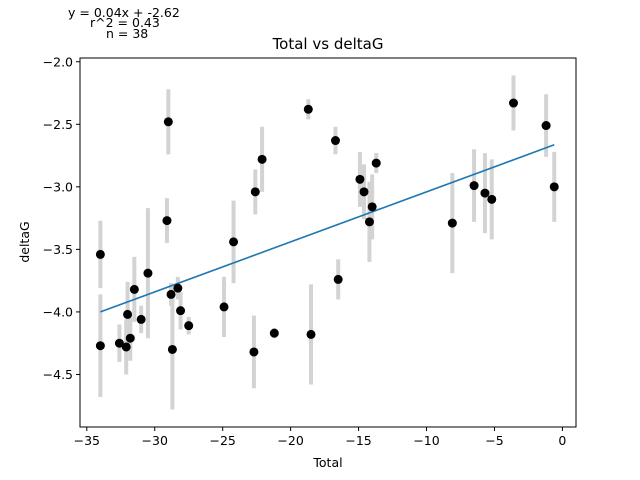 The height and width of the screenshot is (480, 640). What do you see at coordinates (61, 218) in the screenshot?
I see `y-axis: −4.5 −4.0 −3.5 −3.0 −2.5 −2.0` at bounding box center [61, 218].